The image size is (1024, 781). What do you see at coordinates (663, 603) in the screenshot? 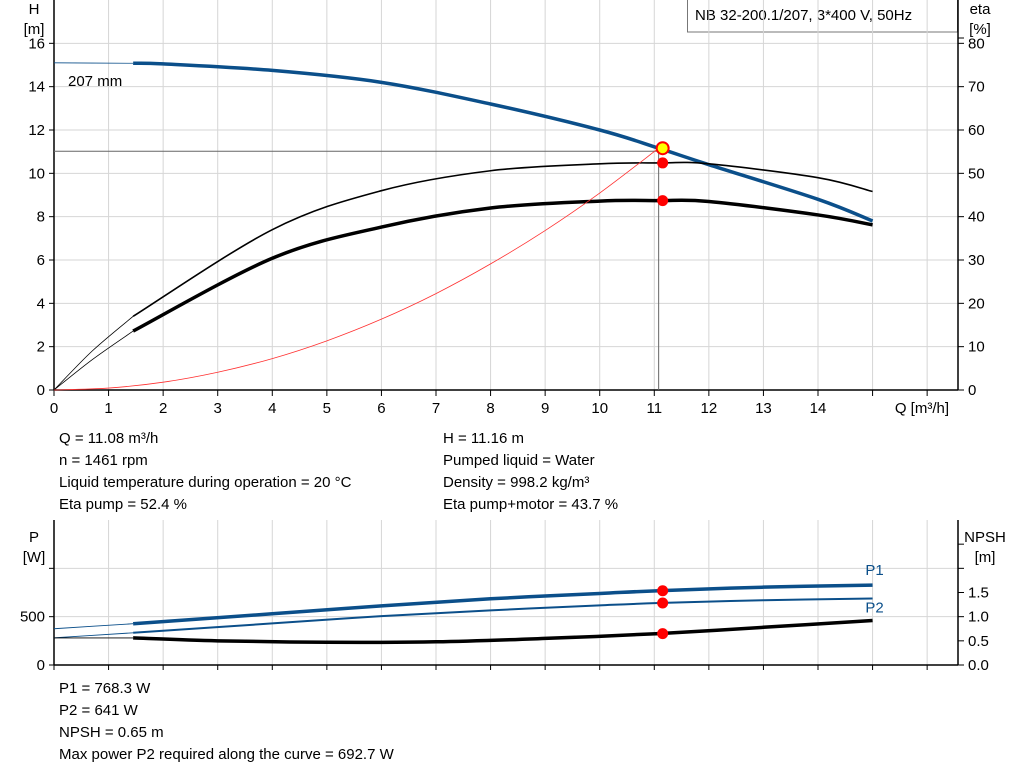
I see `operating-point-p2` at bounding box center [663, 603].